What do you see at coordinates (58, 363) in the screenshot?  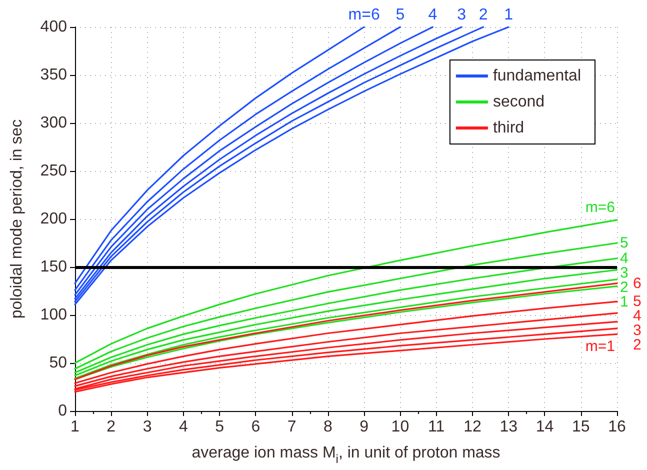 I see `y-tick-label: 50` at bounding box center [58, 363].